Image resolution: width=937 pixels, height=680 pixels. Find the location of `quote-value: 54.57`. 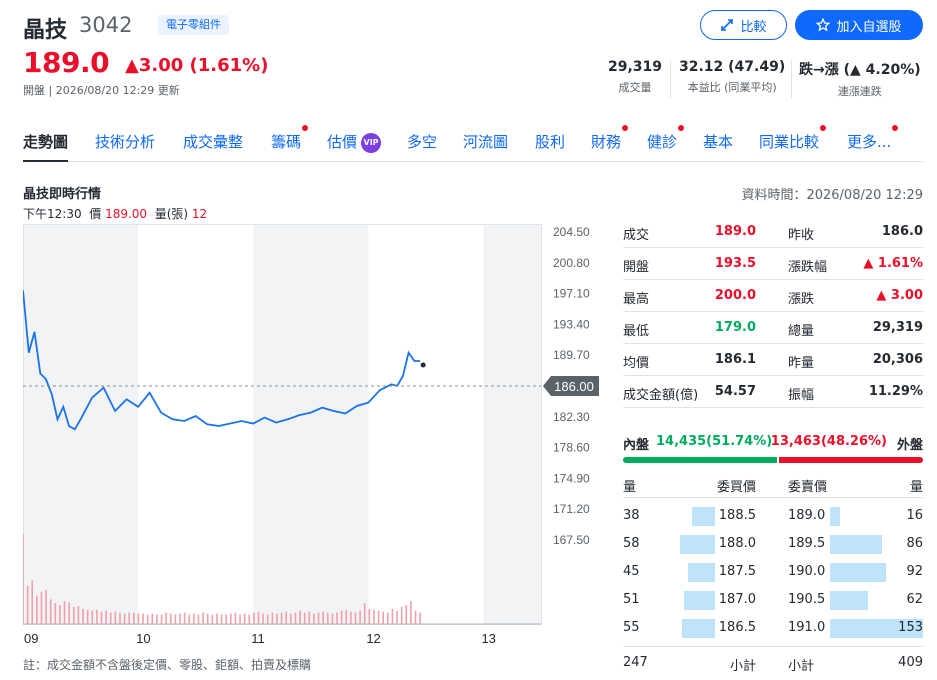

quote-value: 54.57 is located at coordinates (735, 391).